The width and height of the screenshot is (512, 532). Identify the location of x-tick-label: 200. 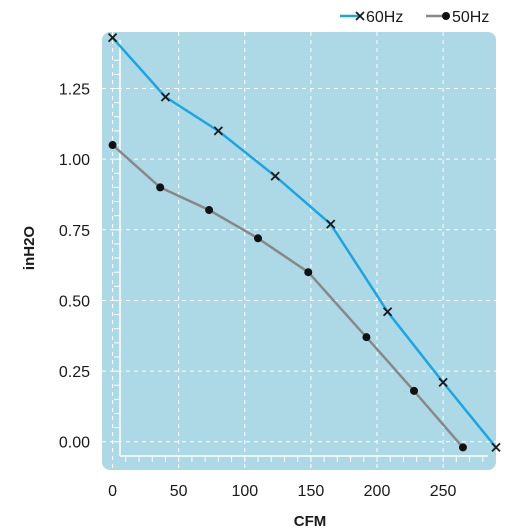
(377, 491).